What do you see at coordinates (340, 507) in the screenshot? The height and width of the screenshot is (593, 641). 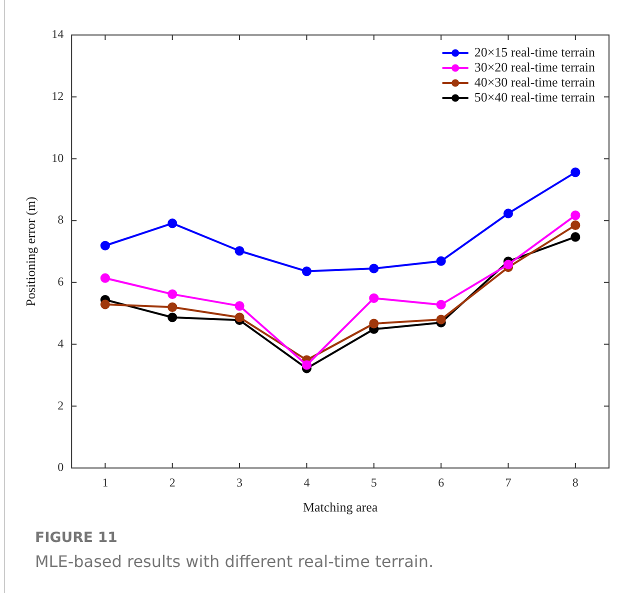 I see `x-axis-title: Matching area` at bounding box center [340, 507].